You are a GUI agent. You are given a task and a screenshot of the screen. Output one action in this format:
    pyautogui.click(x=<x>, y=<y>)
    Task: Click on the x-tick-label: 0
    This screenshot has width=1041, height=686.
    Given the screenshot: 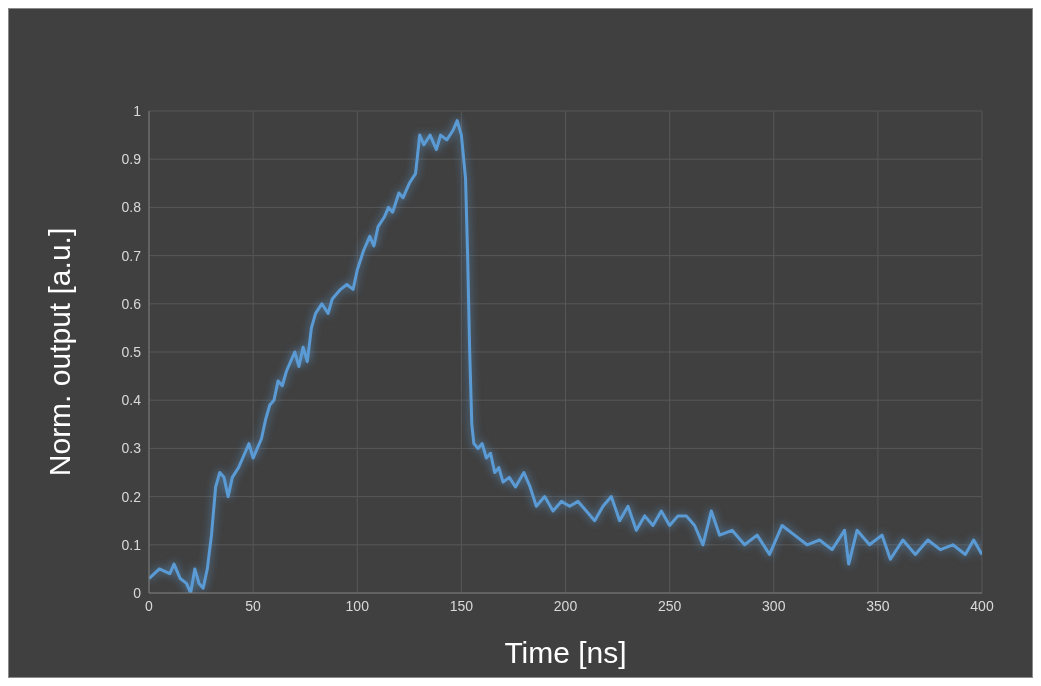 What is the action you would take?
    pyautogui.click(x=149, y=605)
    